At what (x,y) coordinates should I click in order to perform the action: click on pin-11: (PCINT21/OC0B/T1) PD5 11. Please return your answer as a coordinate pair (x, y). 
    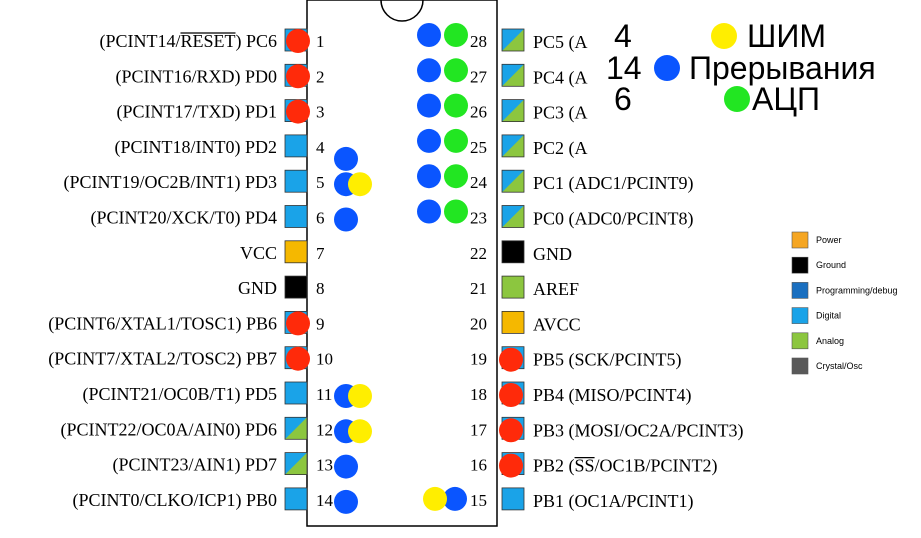
    Looking at the image, I should click on (227, 394).